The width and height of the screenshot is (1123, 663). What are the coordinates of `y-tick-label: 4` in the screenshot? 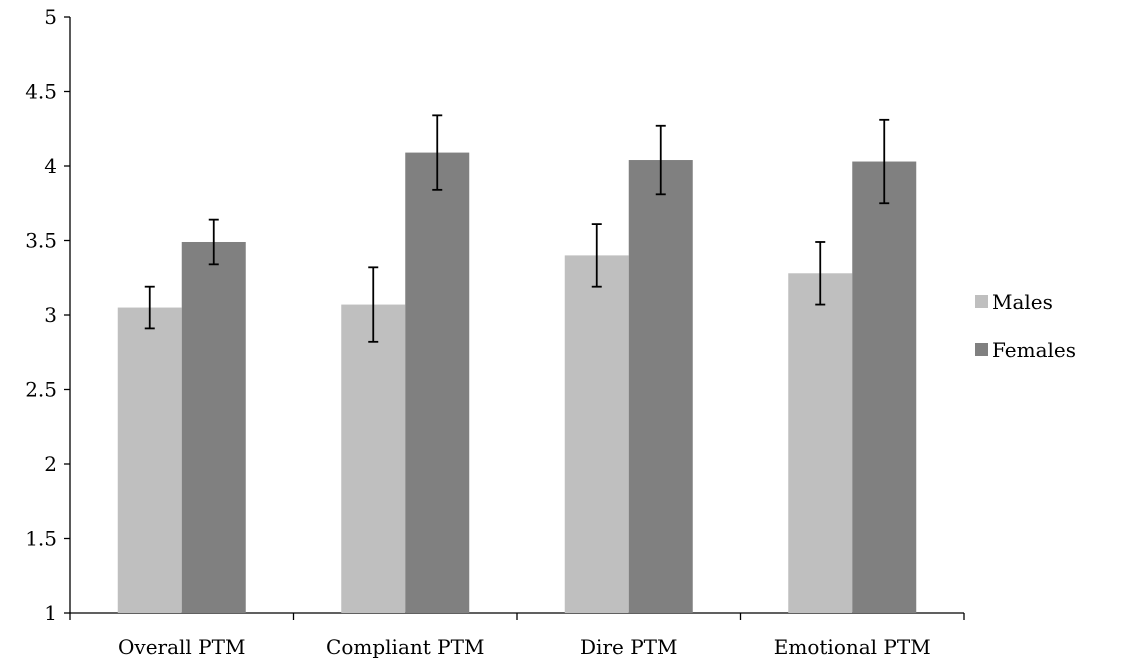 It's located at (50, 166).